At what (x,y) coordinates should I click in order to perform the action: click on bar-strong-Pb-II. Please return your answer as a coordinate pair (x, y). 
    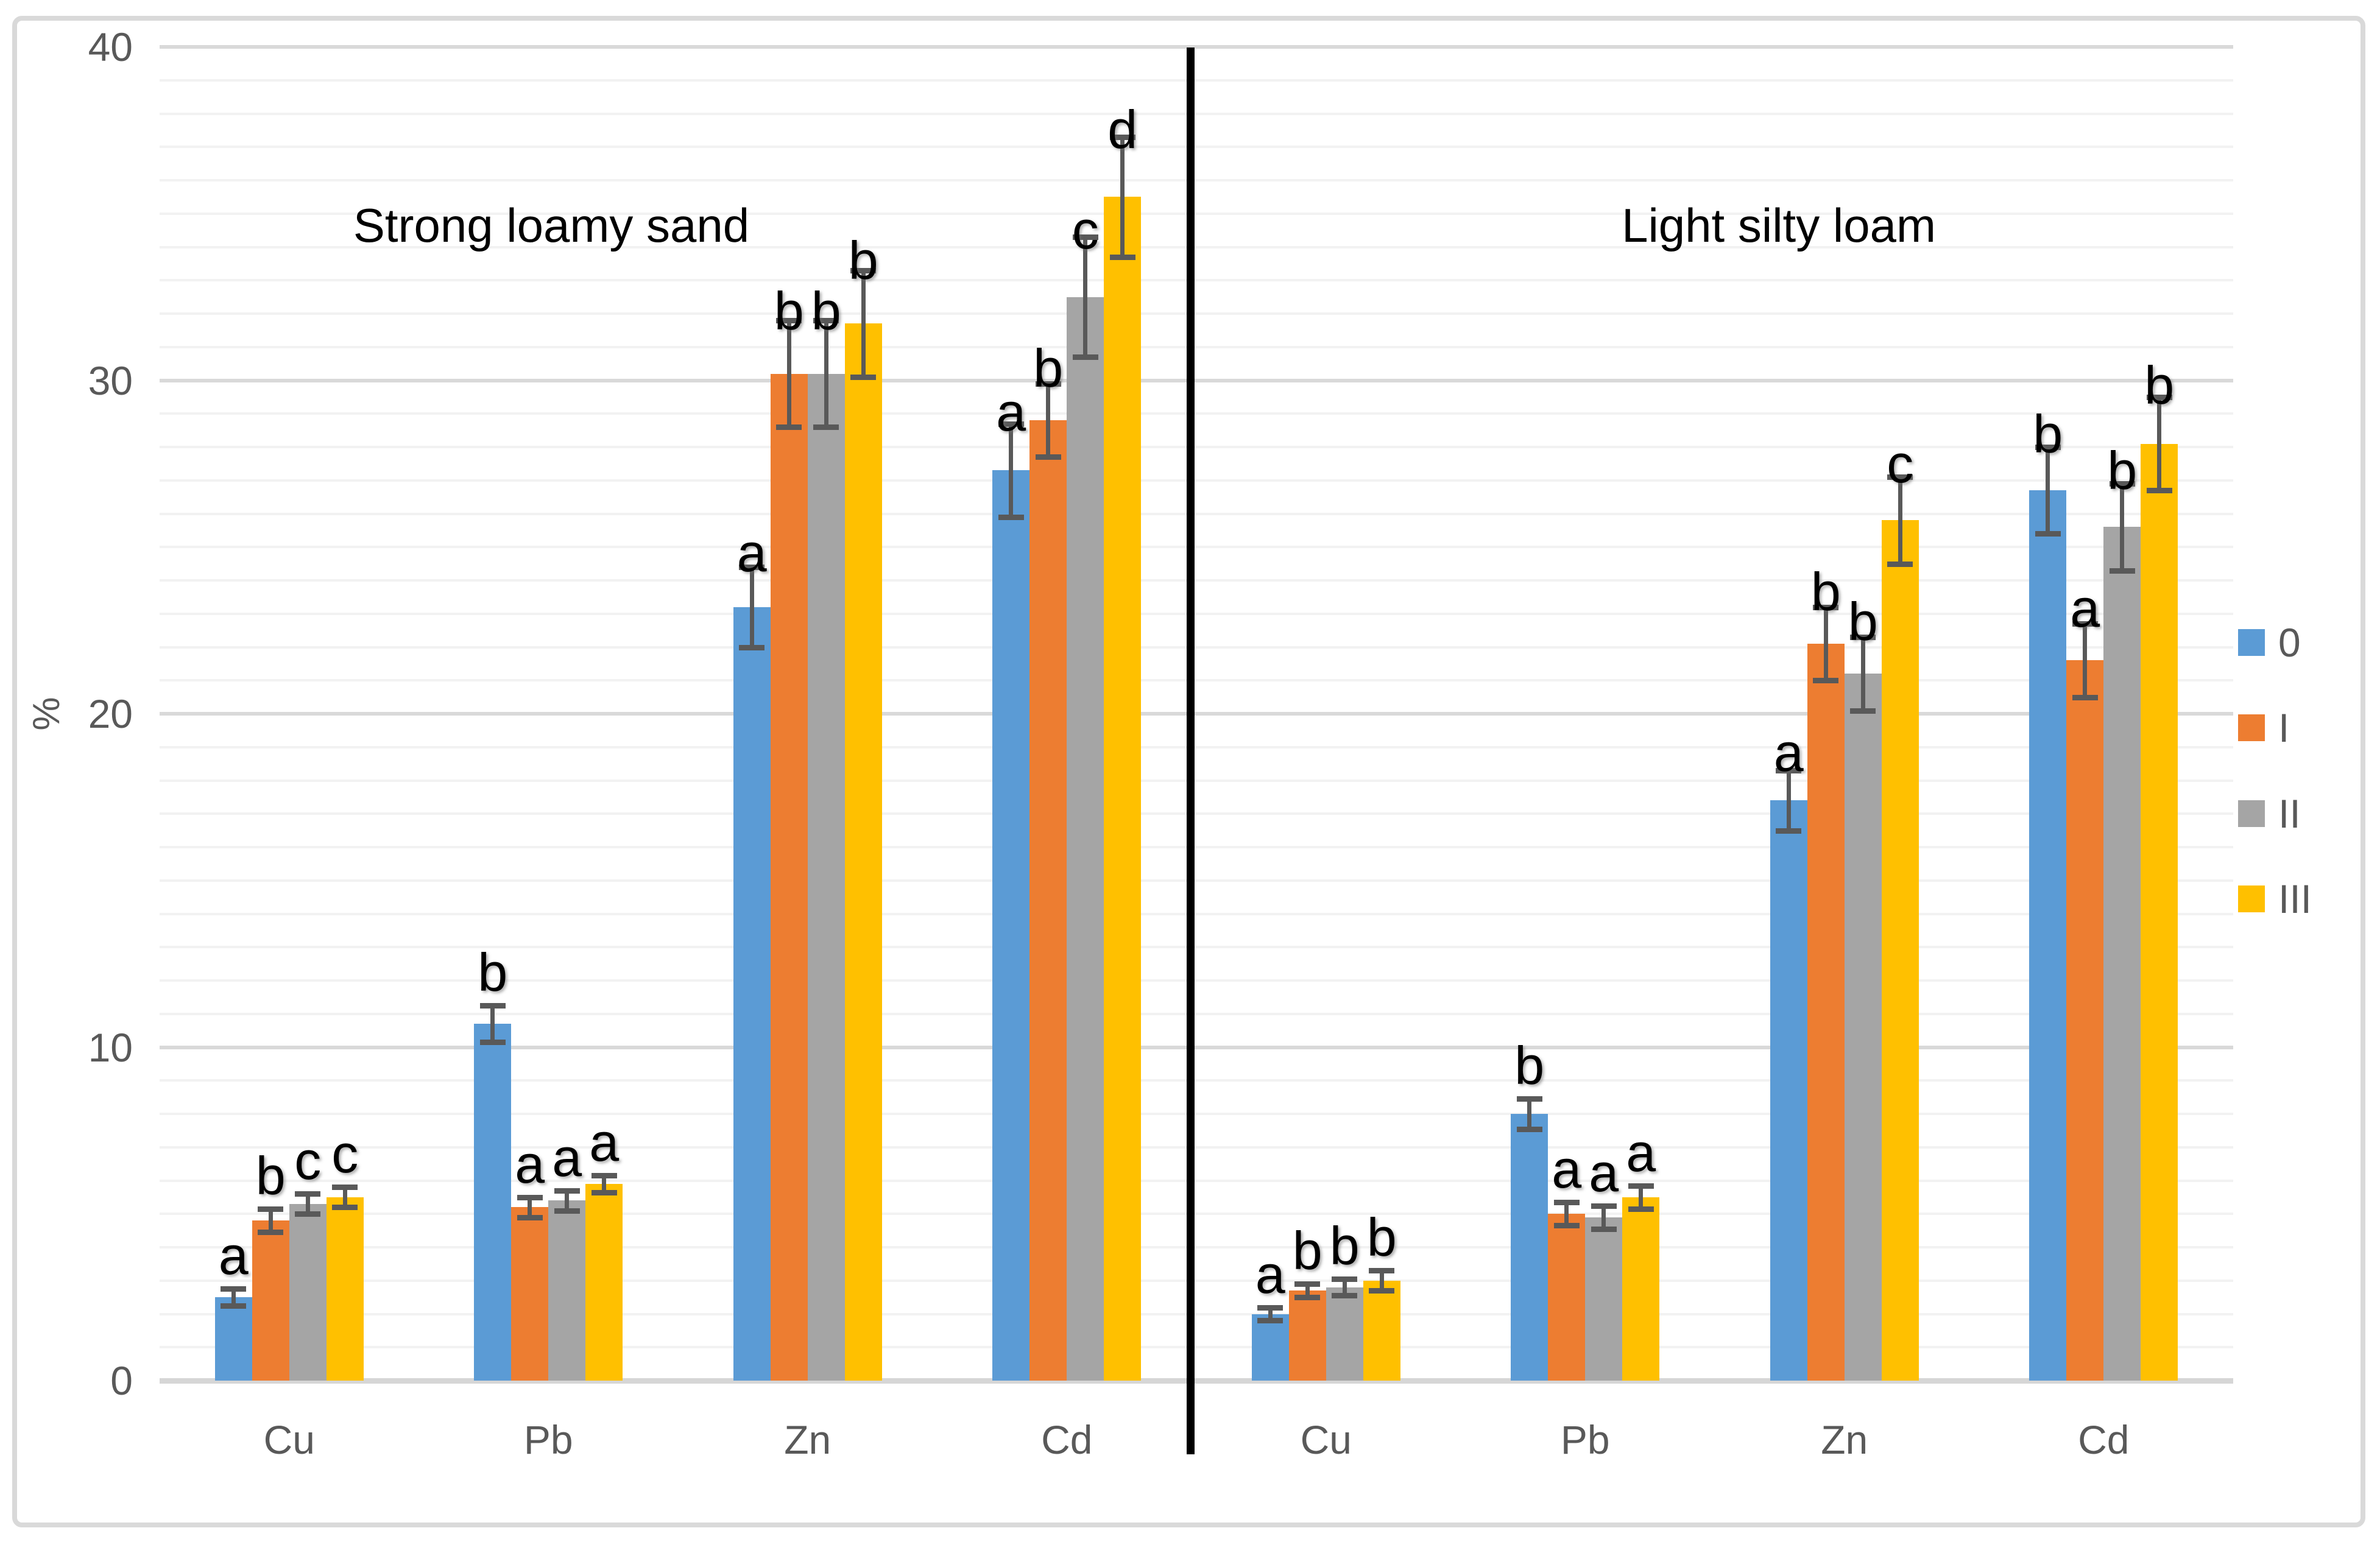
    Looking at the image, I should click on (567, 1290).